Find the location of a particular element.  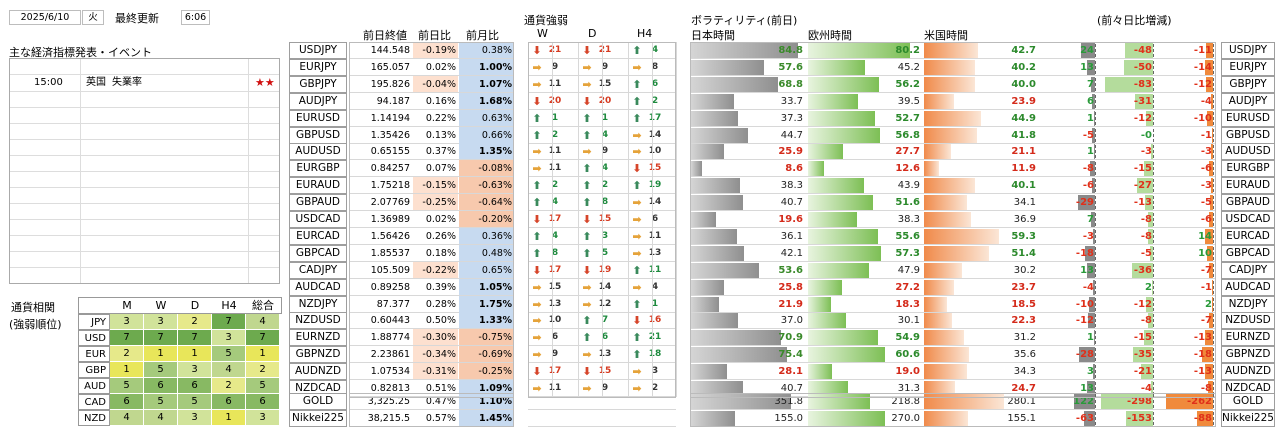

pair-label: GOLD is located at coordinates (318, 401).